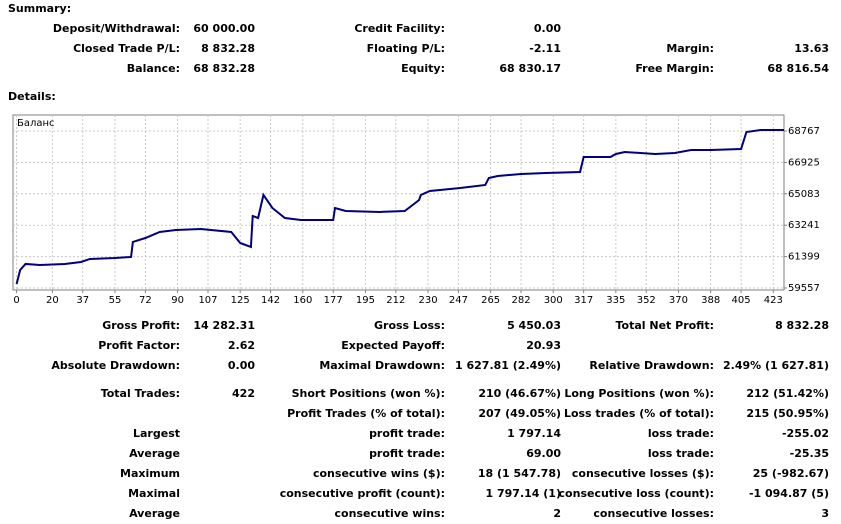 Image resolution: width=841 pixels, height=524 pixels. I want to click on field-label: Margin:, so click(690, 48).